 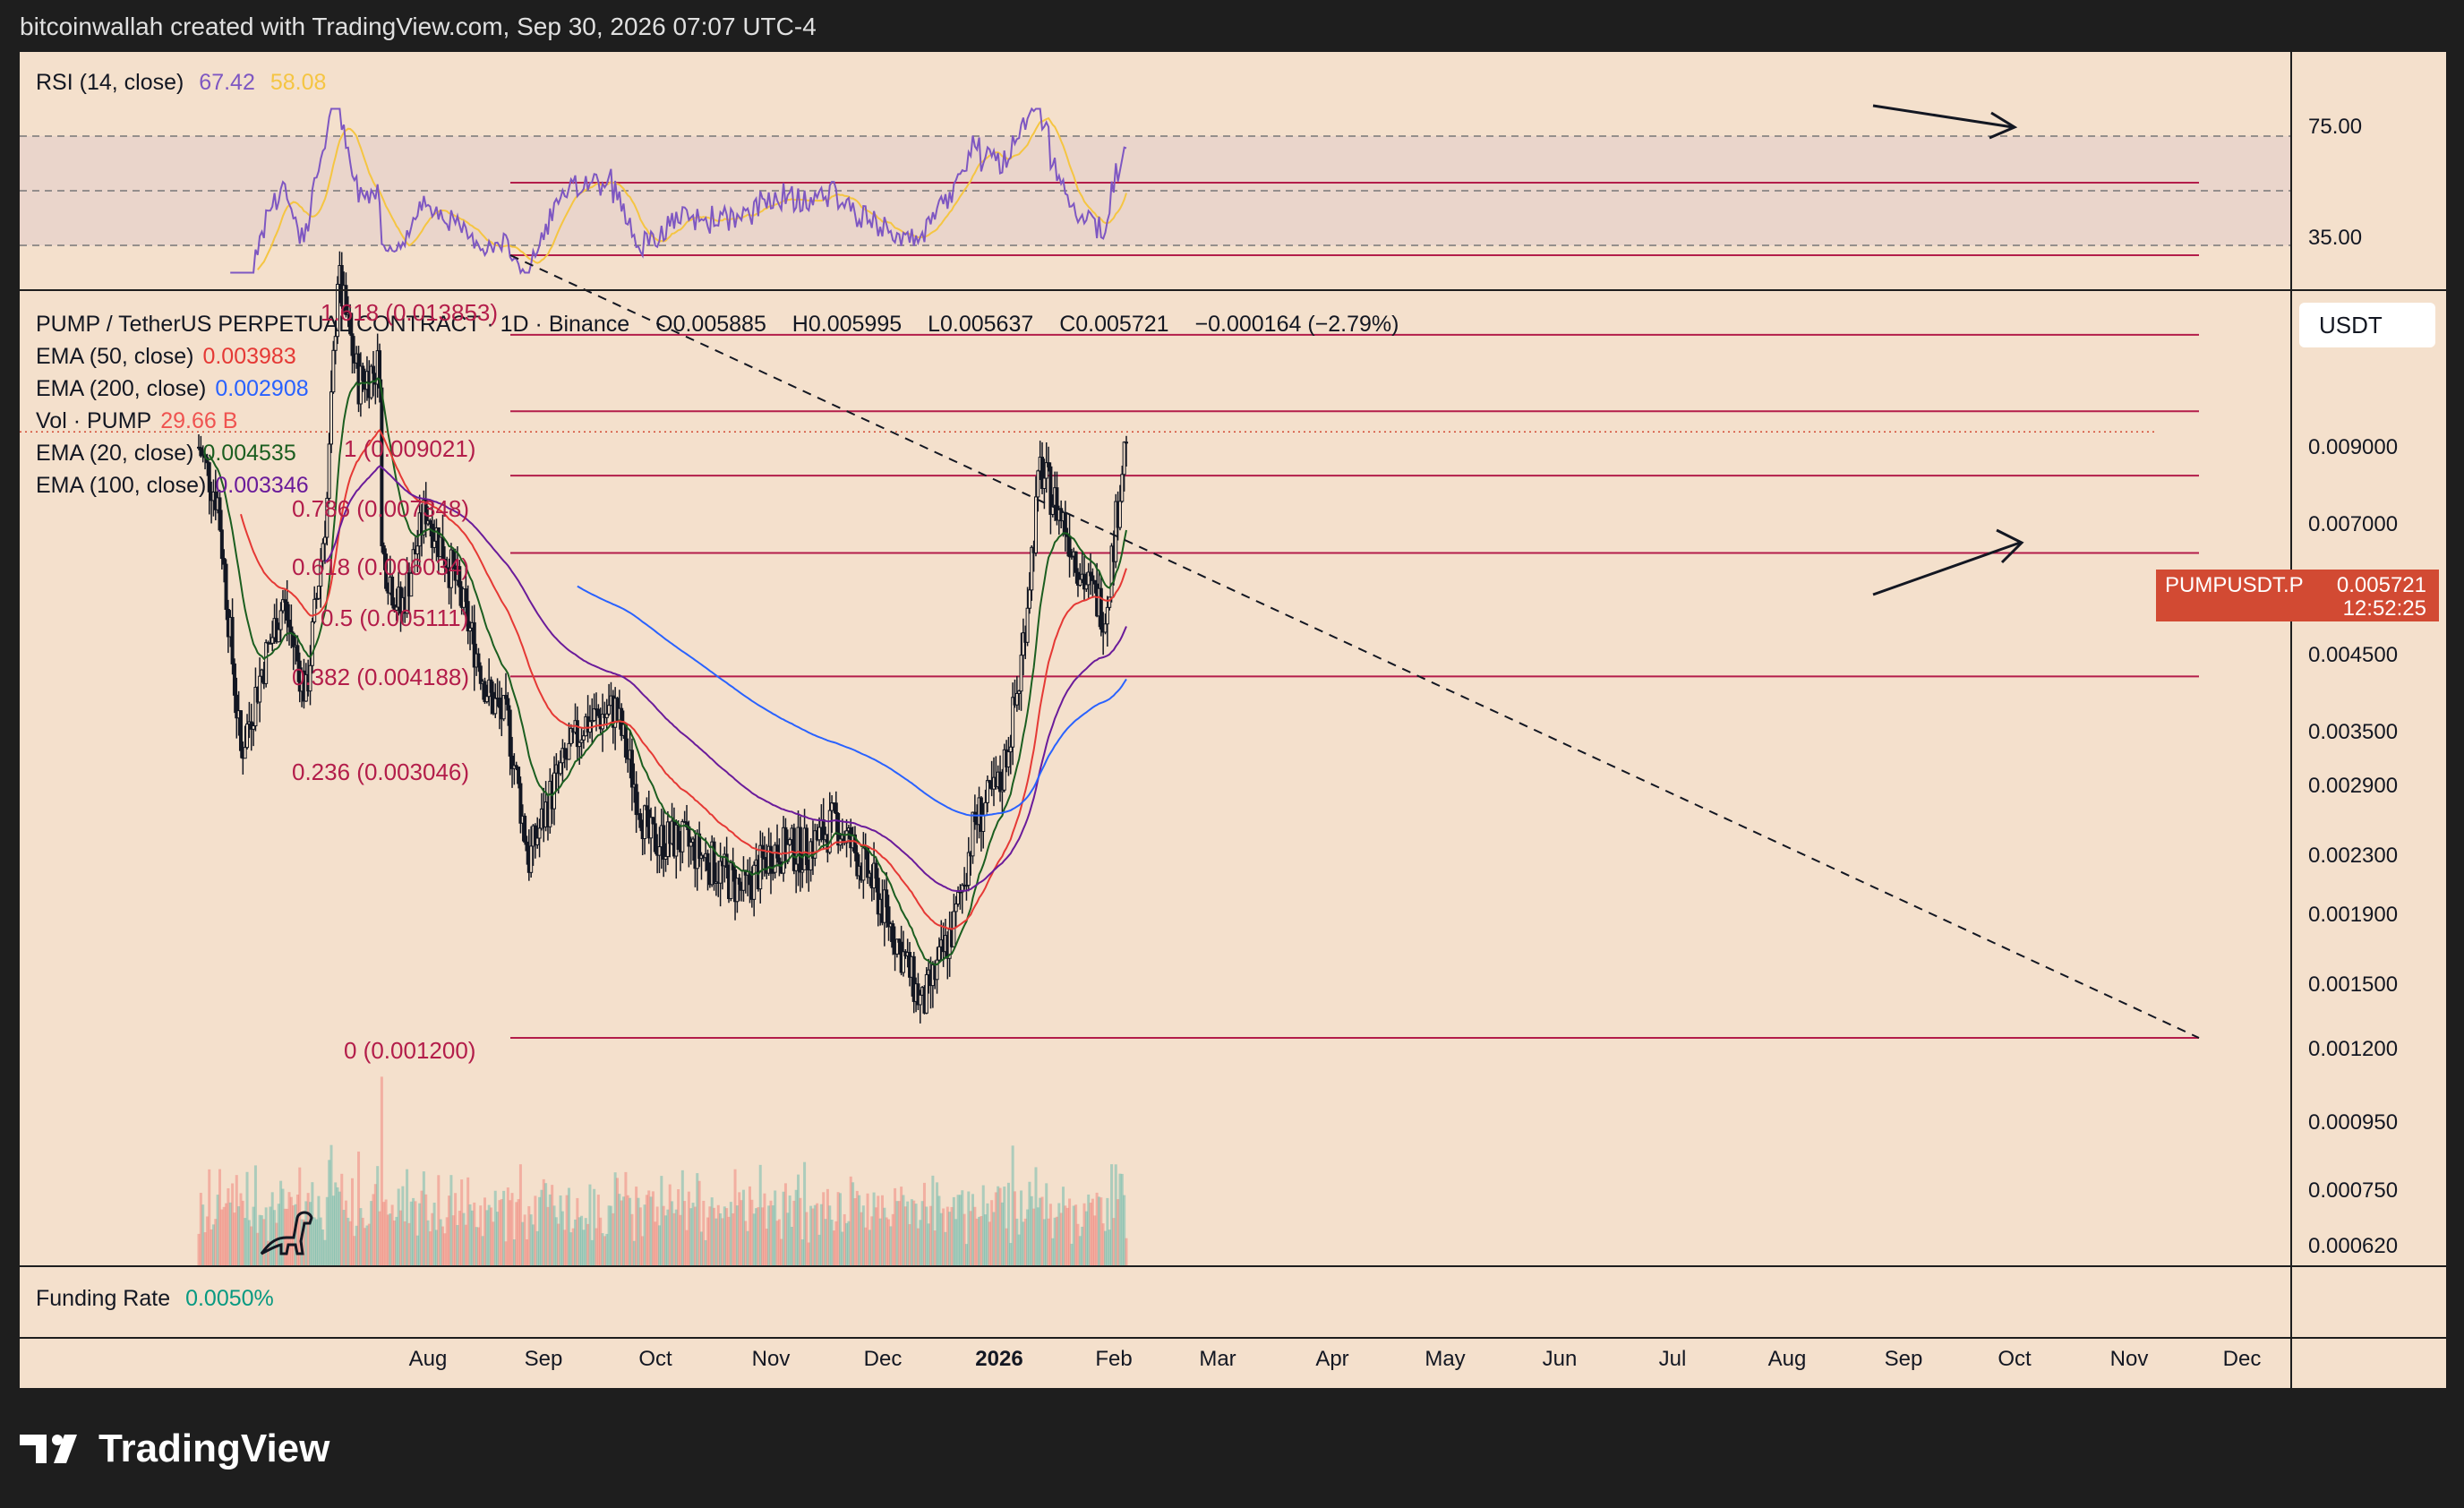 What do you see at coordinates (1233, 290) in the screenshot?
I see `pane-divider-rsi` at bounding box center [1233, 290].